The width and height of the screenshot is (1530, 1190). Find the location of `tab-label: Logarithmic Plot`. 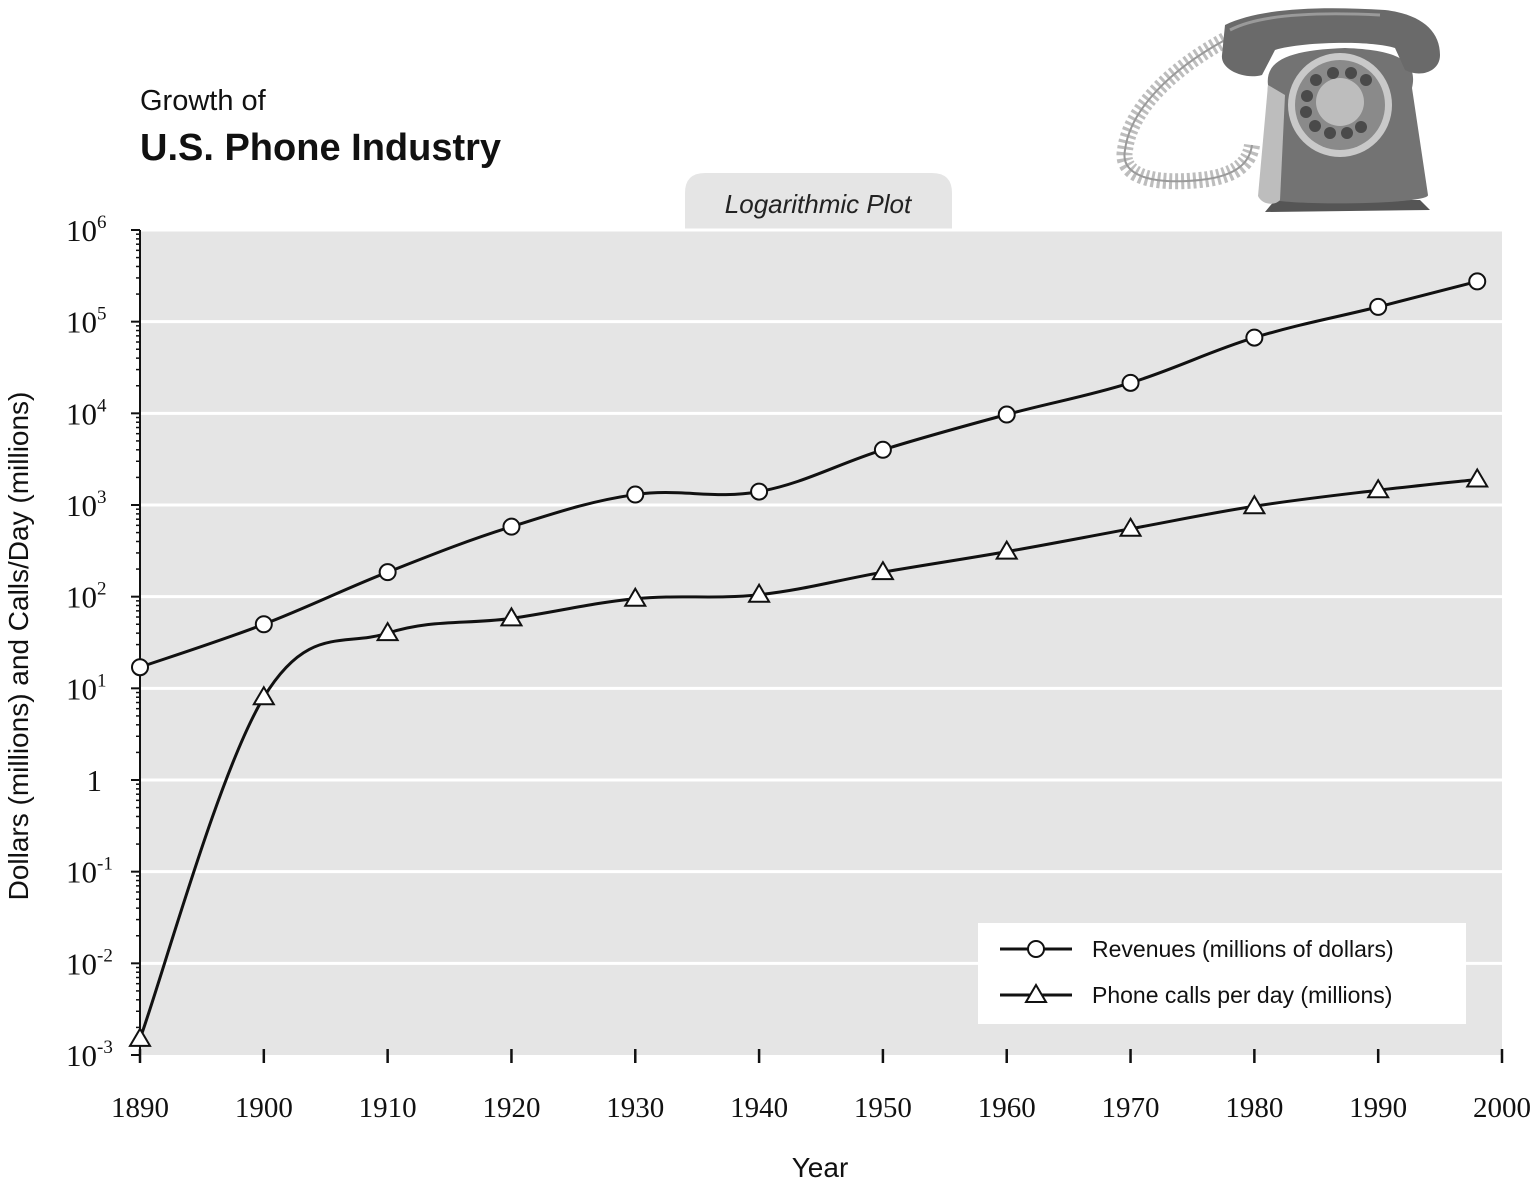

tab-label: Logarithmic Plot is located at coordinates (819, 204).